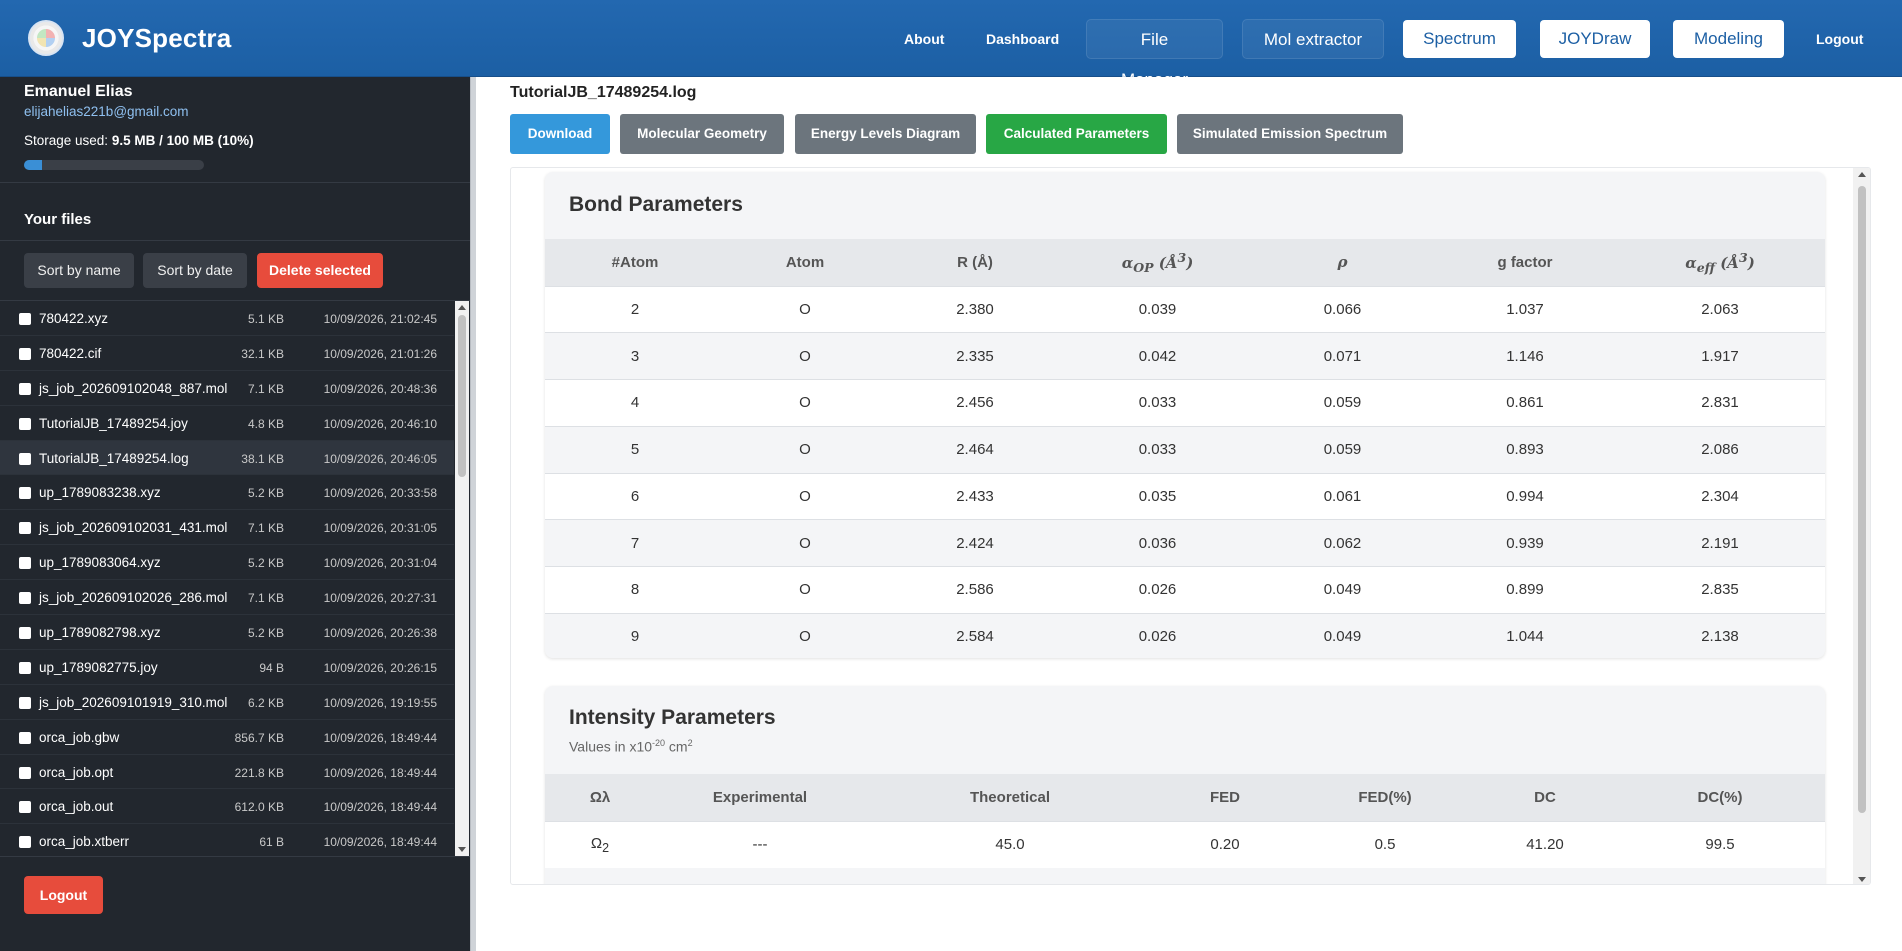 The width and height of the screenshot is (1902, 951). I want to click on results-scrollbar, so click(1861, 526).